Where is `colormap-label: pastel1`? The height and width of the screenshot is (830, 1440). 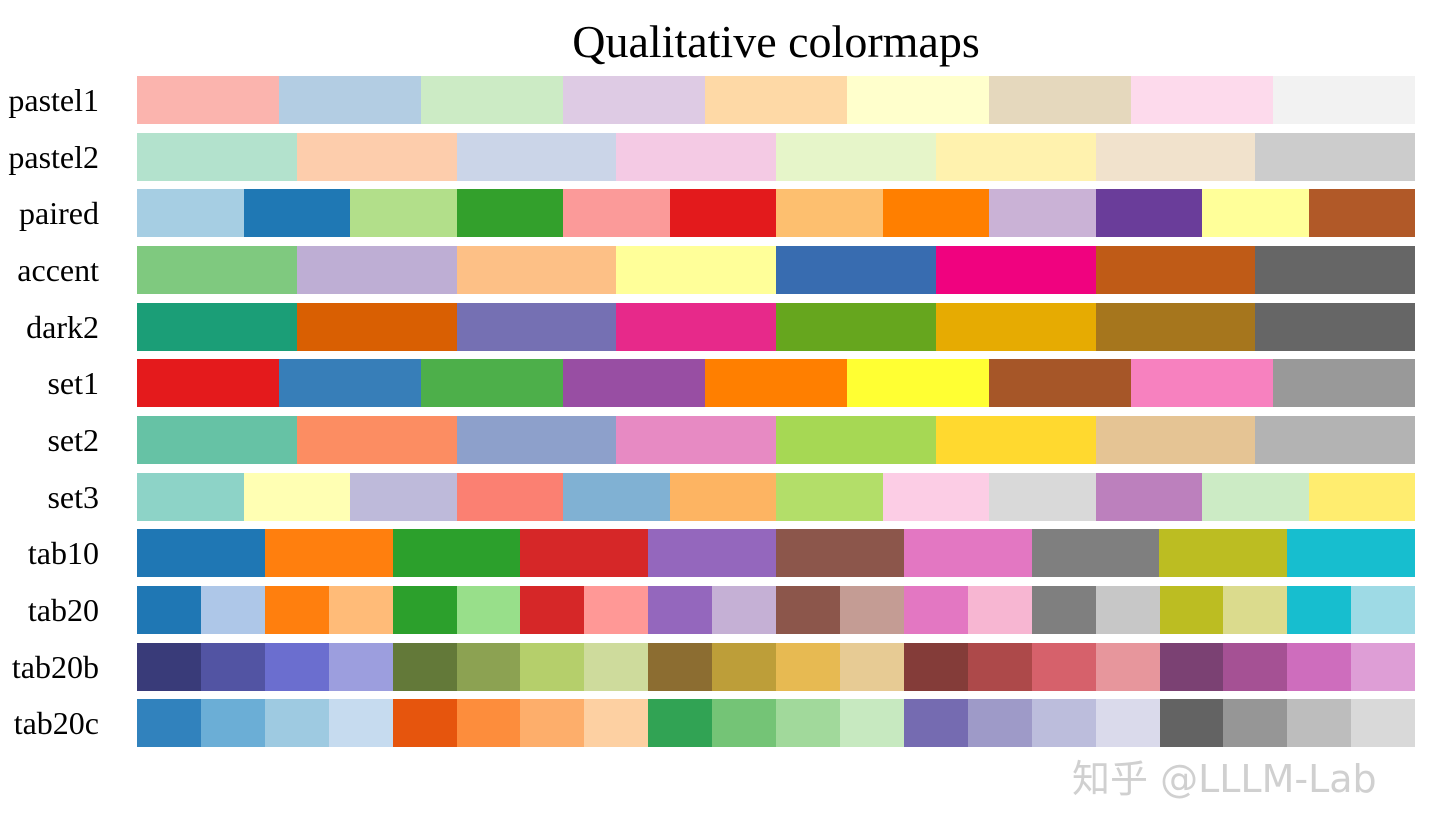
colormap-label: pastel1 is located at coordinates (53, 100).